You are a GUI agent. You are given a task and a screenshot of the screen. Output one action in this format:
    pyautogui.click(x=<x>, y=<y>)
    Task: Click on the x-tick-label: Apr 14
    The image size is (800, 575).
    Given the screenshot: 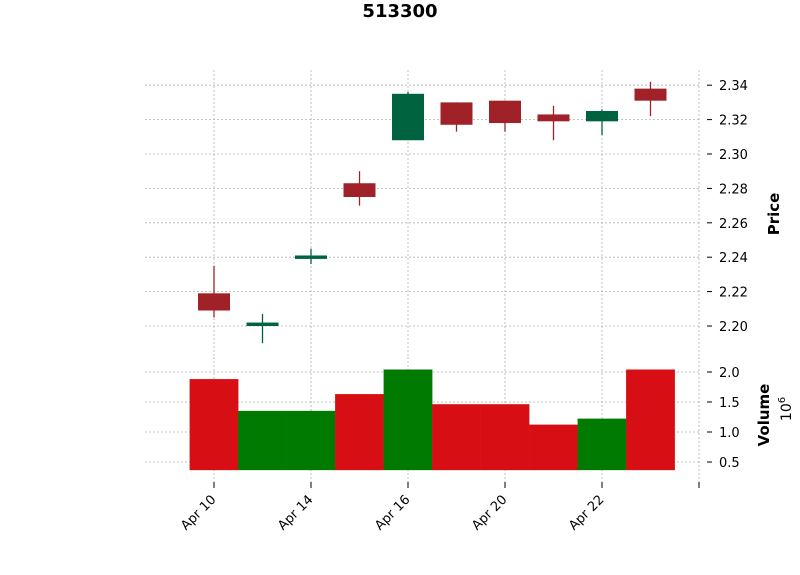 What is the action you would take?
    pyautogui.click(x=295, y=512)
    